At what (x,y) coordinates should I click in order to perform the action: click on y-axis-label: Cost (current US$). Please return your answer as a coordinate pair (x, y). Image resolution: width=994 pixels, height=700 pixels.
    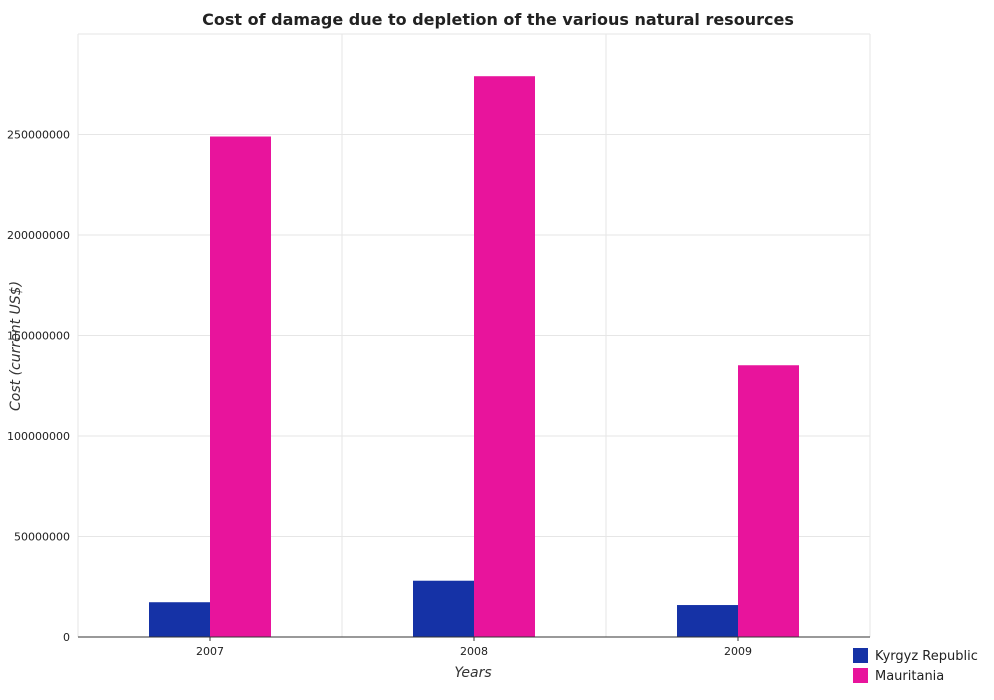
    Looking at the image, I should click on (16, 346).